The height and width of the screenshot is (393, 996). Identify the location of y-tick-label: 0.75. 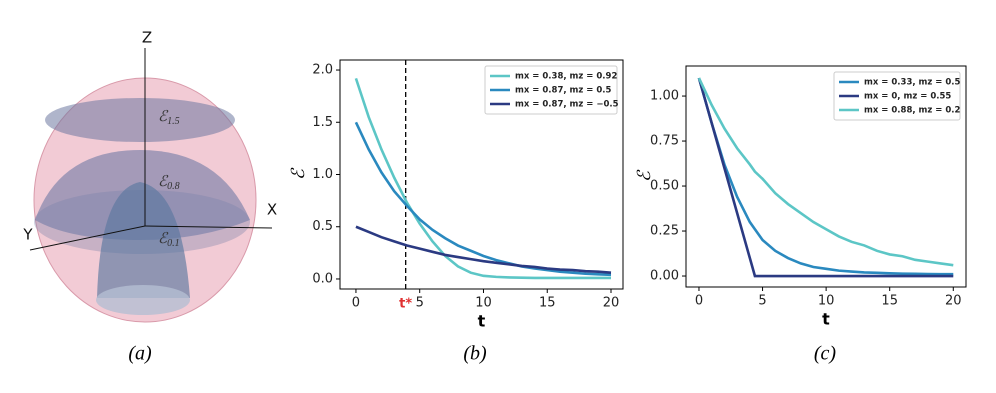
(664, 141).